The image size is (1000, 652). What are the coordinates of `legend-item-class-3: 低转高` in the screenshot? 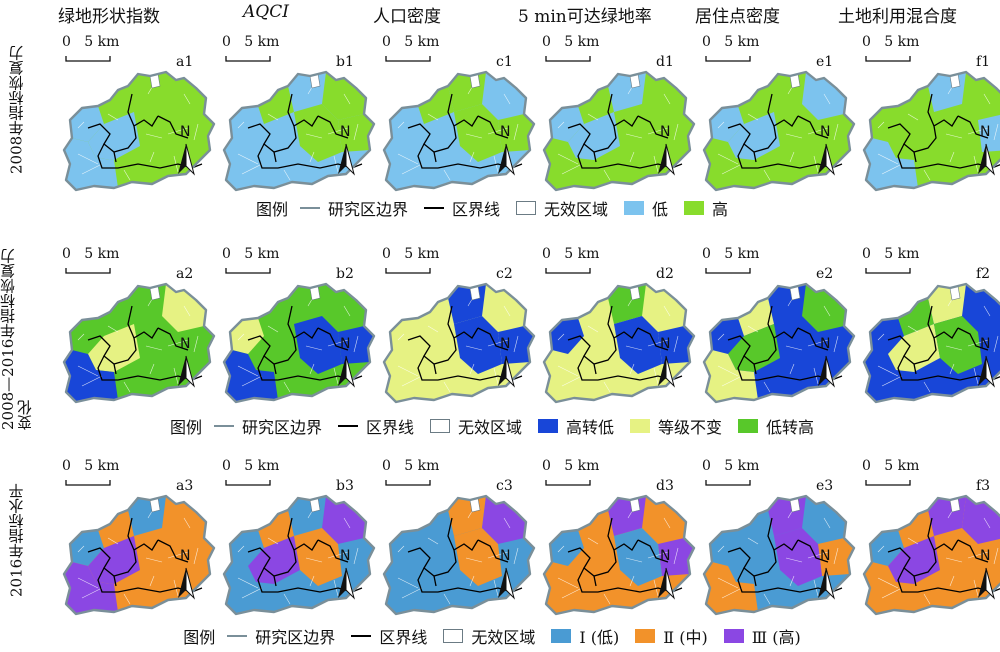 It's located at (776, 426).